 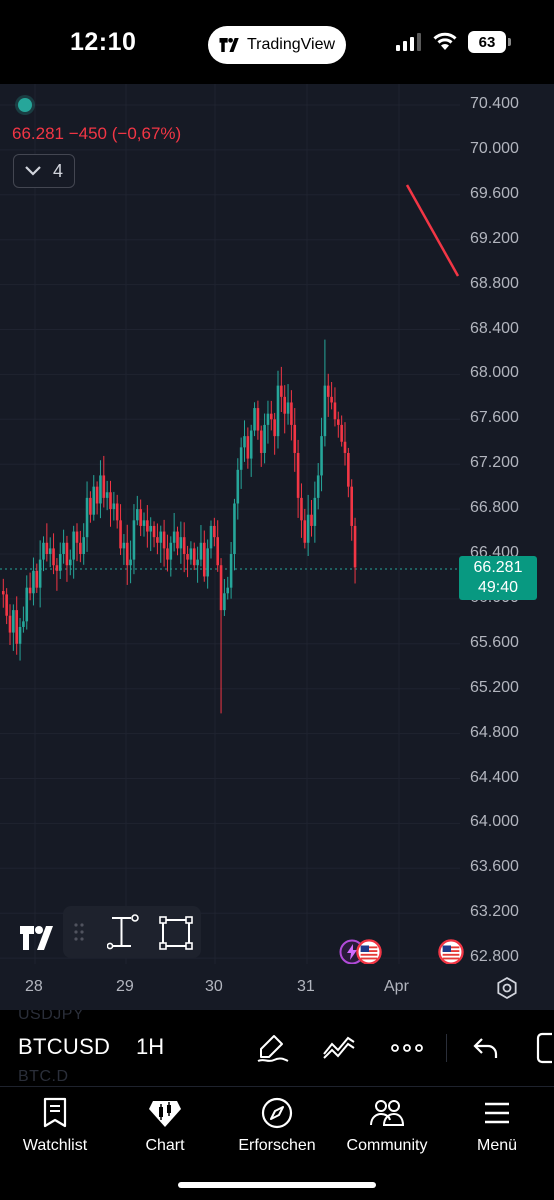 I want to click on nav-explore: Erforschen, so click(x=277, y=1125).